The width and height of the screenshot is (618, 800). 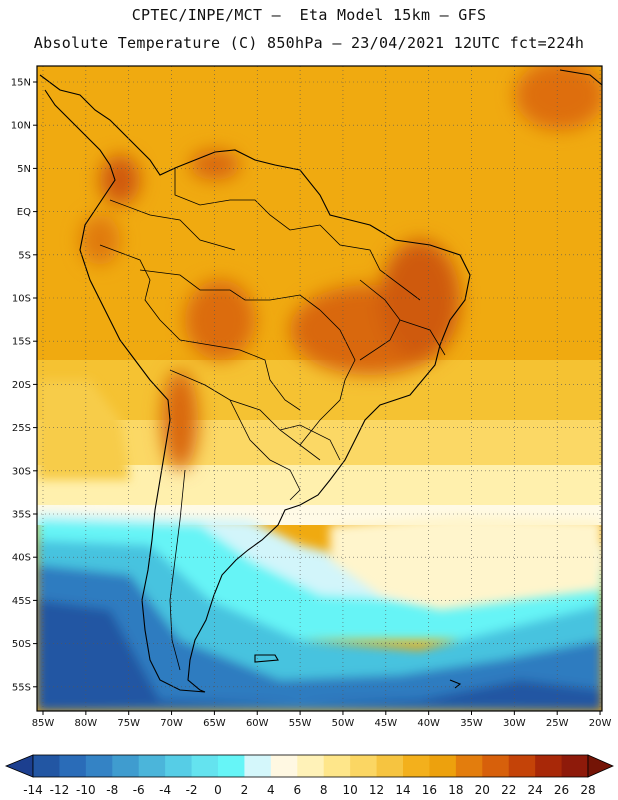 I want to click on colorbar-label: 14, so click(x=402, y=790).